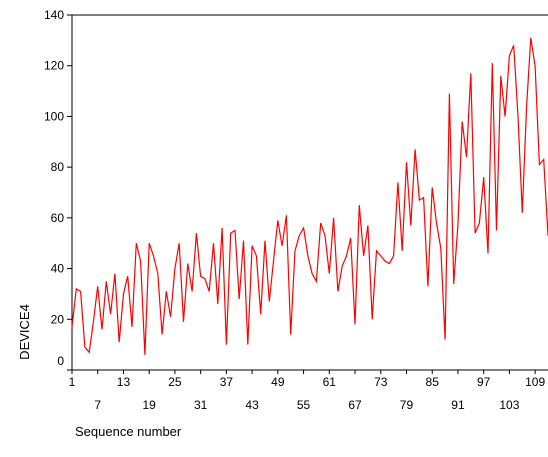 This screenshot has width=548, height=457. I want to click on y-tick-label: 80, so click(58, 167).